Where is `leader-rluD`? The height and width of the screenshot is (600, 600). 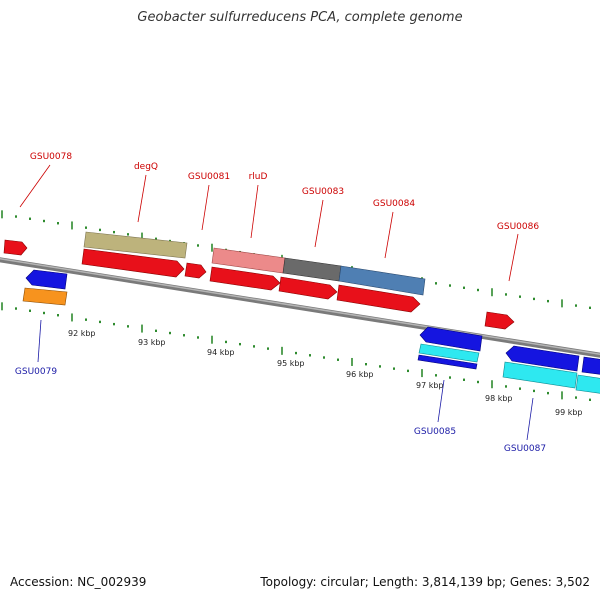 leader-rluD is located at coordinates (254, 211).